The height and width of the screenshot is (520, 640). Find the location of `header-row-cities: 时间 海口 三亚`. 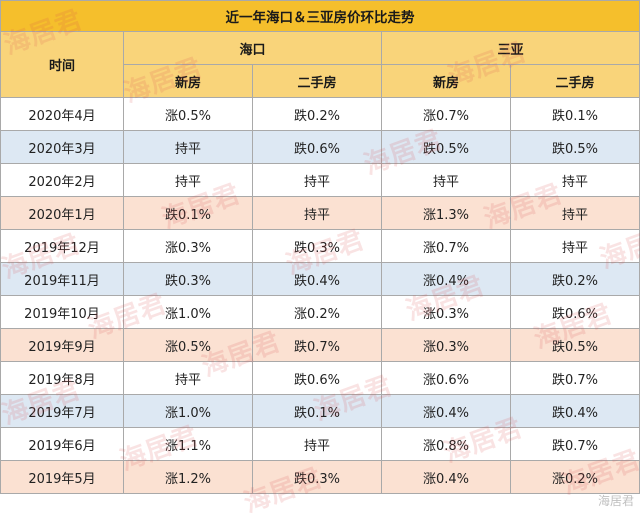

header-row-cities: 时间 海口 三亚 is located at coordinates (320, 64).